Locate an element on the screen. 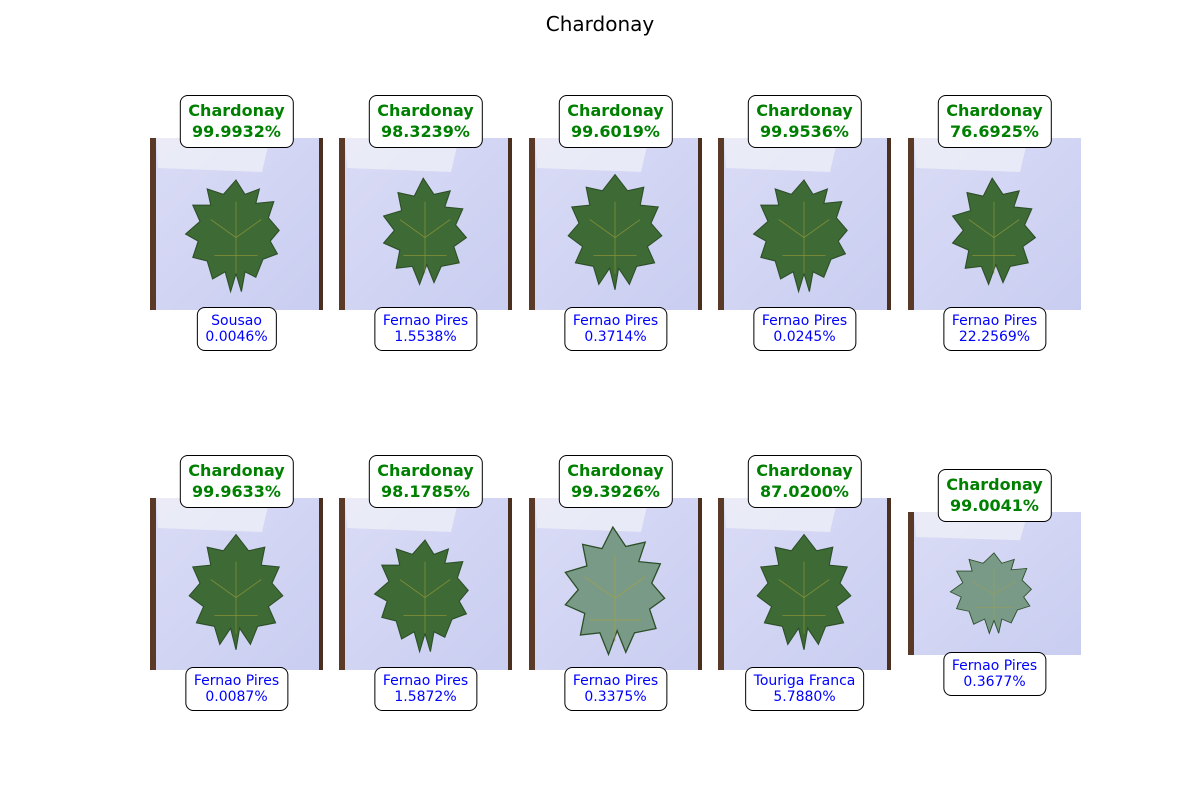  predicted-class-label: Chardonay 99.3926% is located at coordinates (615, 481).